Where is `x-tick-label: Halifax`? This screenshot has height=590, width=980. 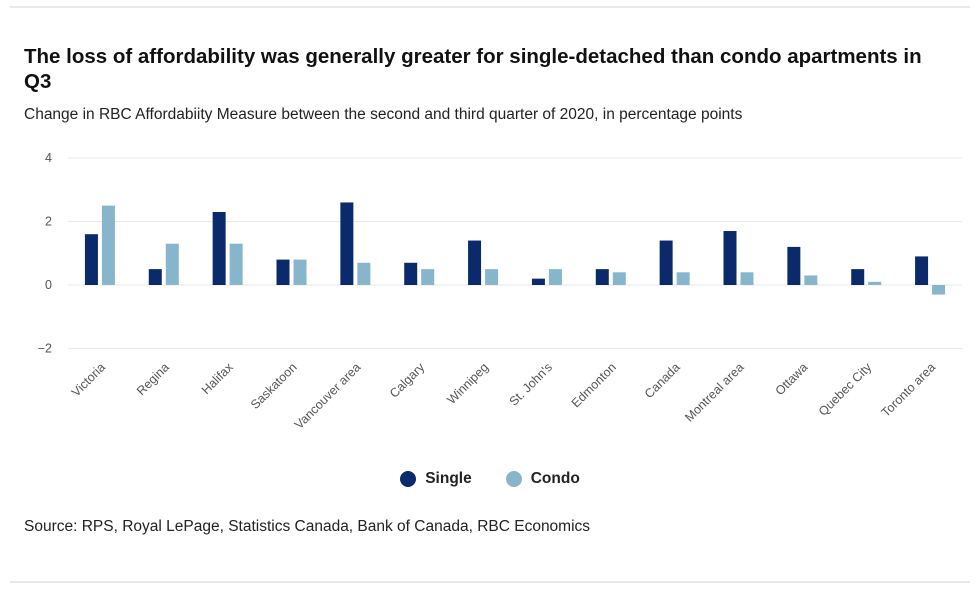
x-tick-label: Halifax is located at coordinates (217, 378).